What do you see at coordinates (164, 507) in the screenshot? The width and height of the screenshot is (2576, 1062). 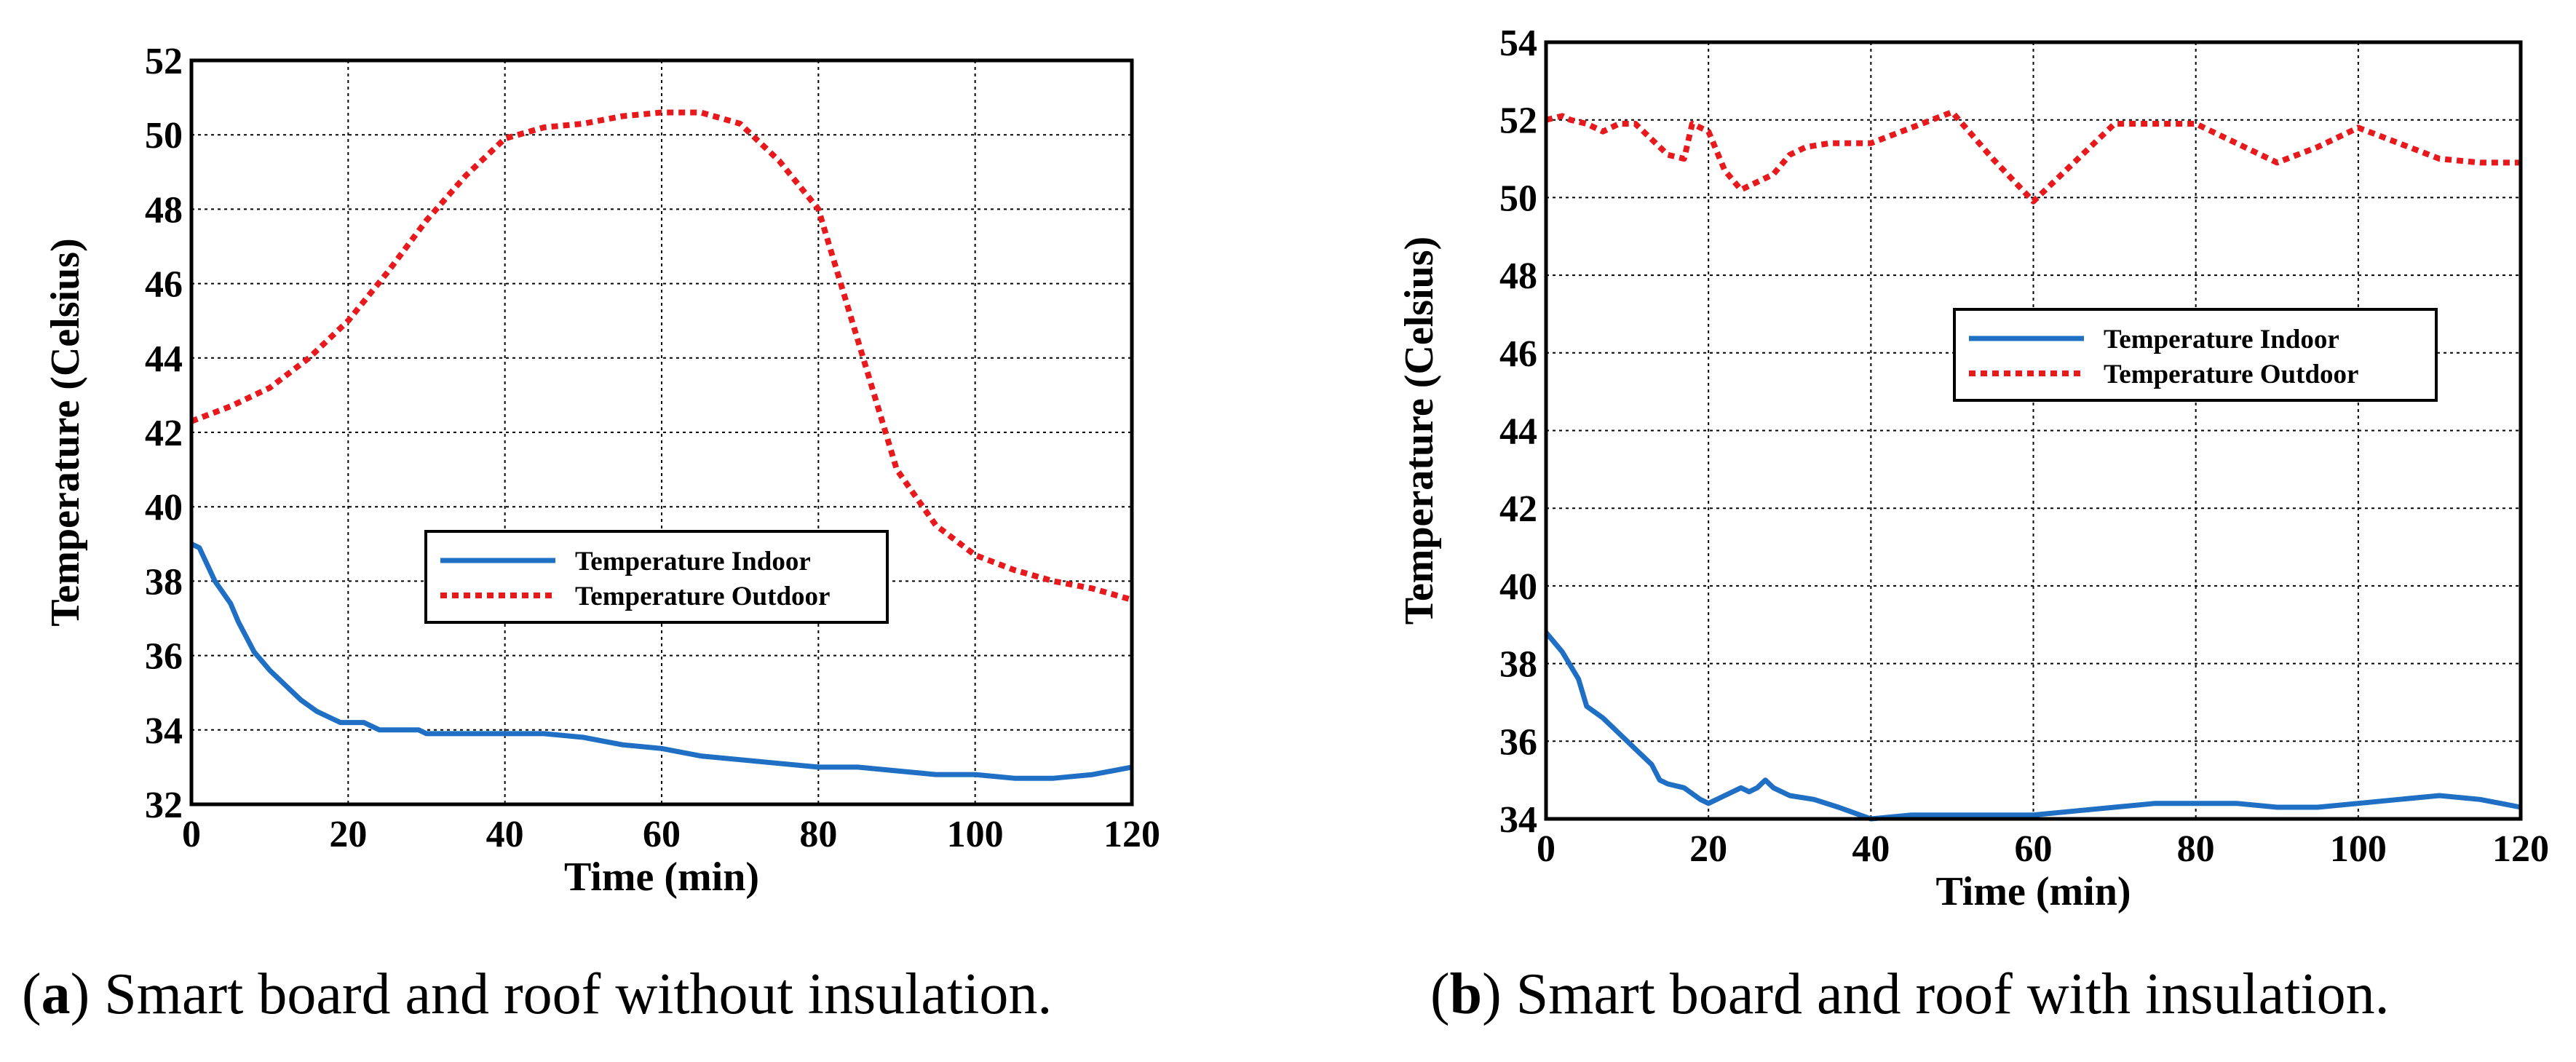 I see `chart-a-y-tick-label: 40` at bounding box center [164, 507].